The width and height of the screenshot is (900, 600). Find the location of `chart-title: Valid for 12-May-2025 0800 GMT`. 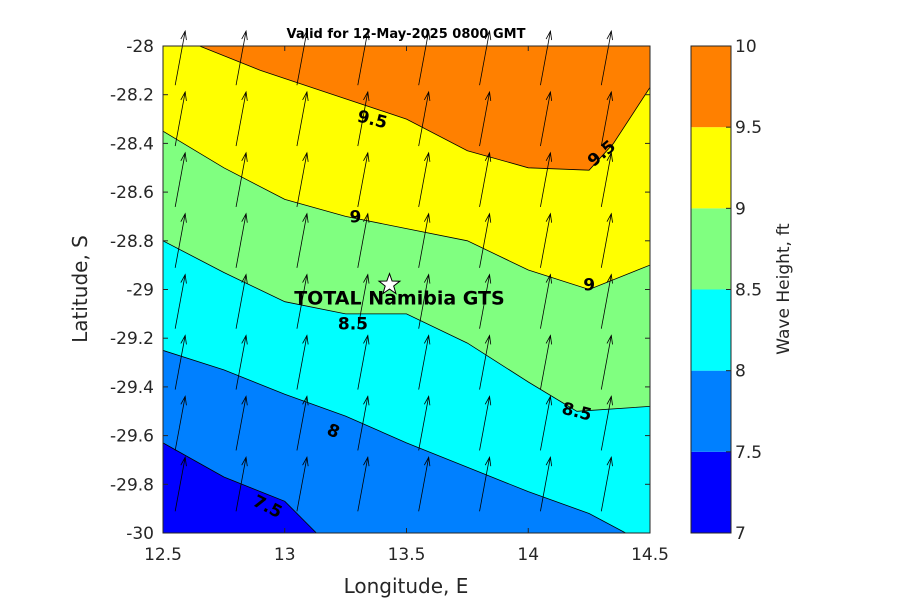

chart-title: Valid for 12-May-2025 0800 GMT is located at coordinates (406, 34).